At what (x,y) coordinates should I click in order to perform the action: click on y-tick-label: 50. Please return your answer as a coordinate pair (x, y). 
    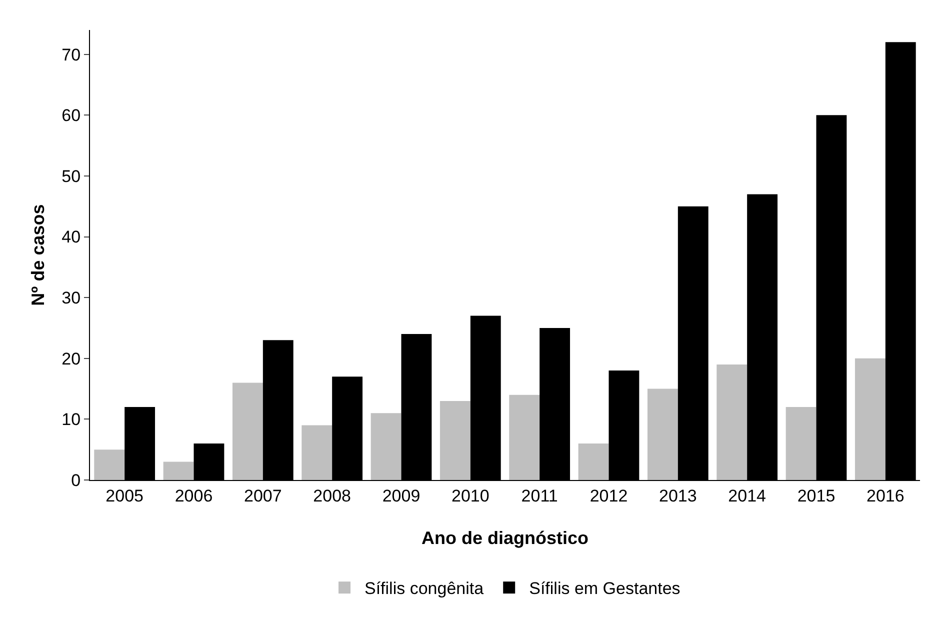
    Looking at the image, I should click on (71, 176).